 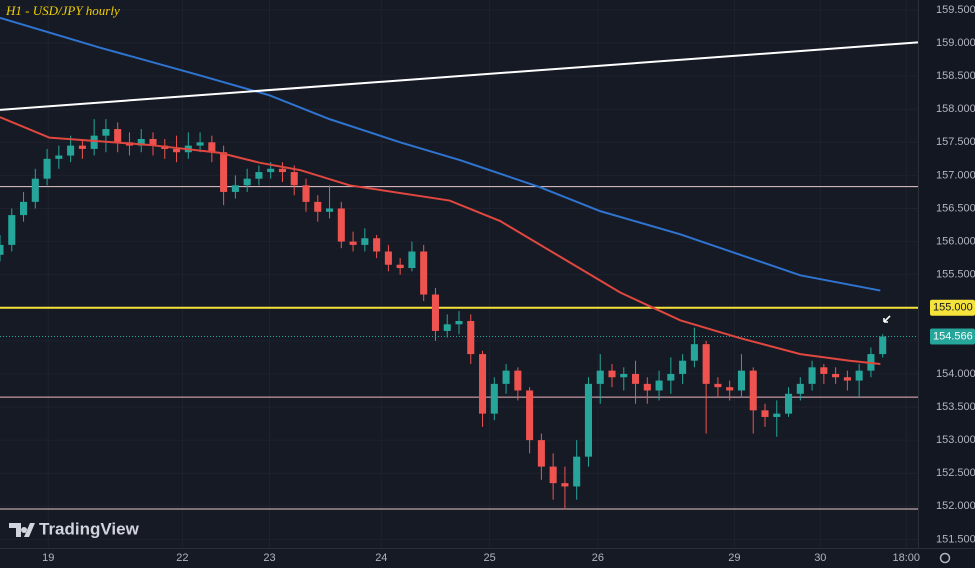 What do you see at coordinates (182, 558) in the screenshot?
I see `x-tick-label: 22` at bounding box center [182, 558].